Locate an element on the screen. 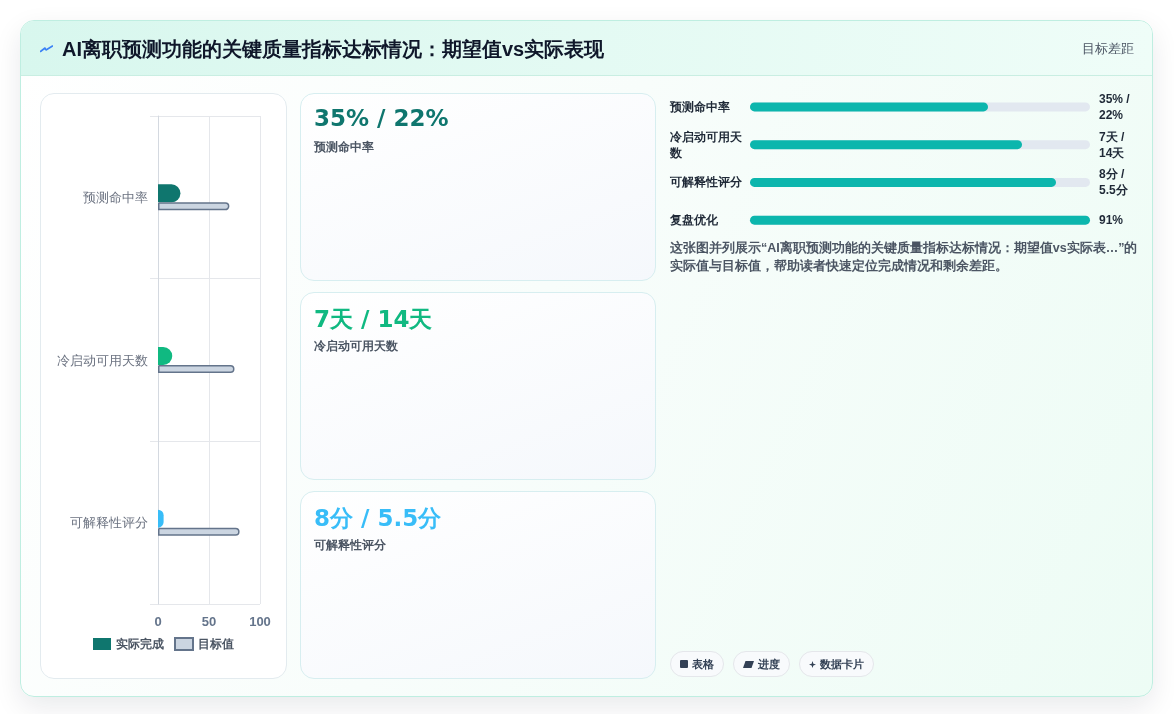 This screenshot has height=714, width=1174. text: 冷启动可用天数 is located at coordinates (356, 346).